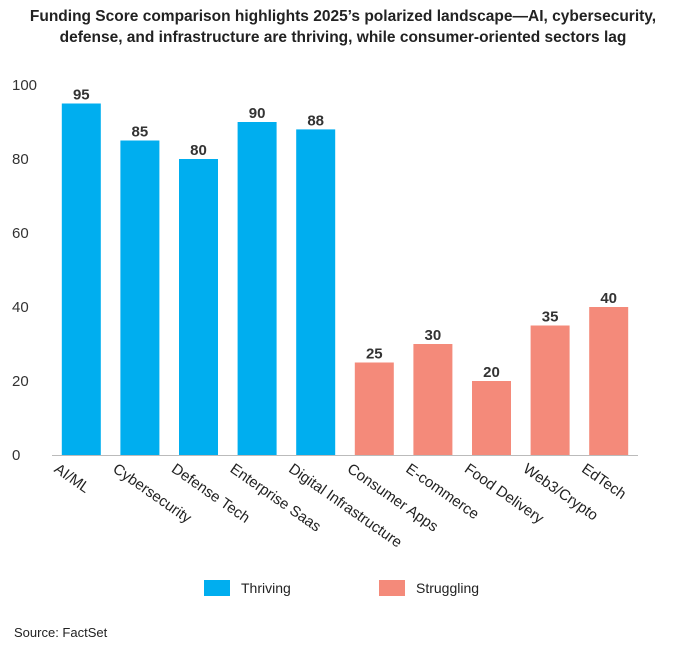 Image resolution: width=686 pixels, height=649 pixels. Describe the element at coordinates (316, 292) in the screenshot. I see `bar-digital-infrastructure` at that location.